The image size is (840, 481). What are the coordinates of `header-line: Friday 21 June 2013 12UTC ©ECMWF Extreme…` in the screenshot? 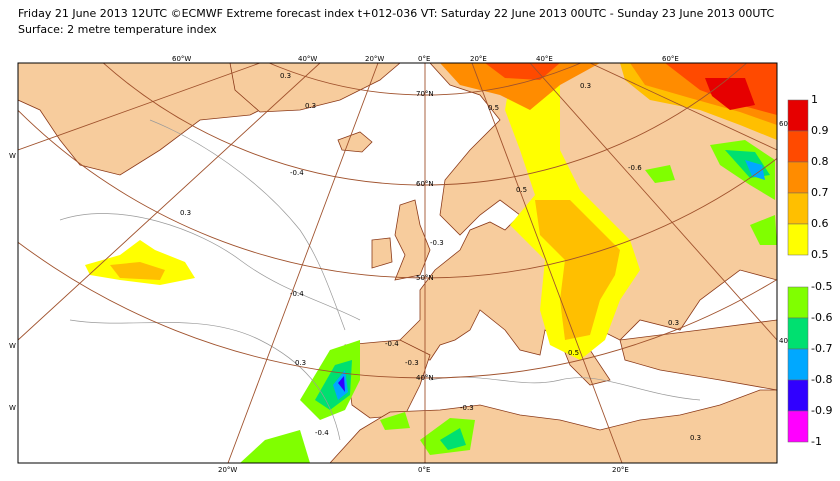 It's located at (396, 13).